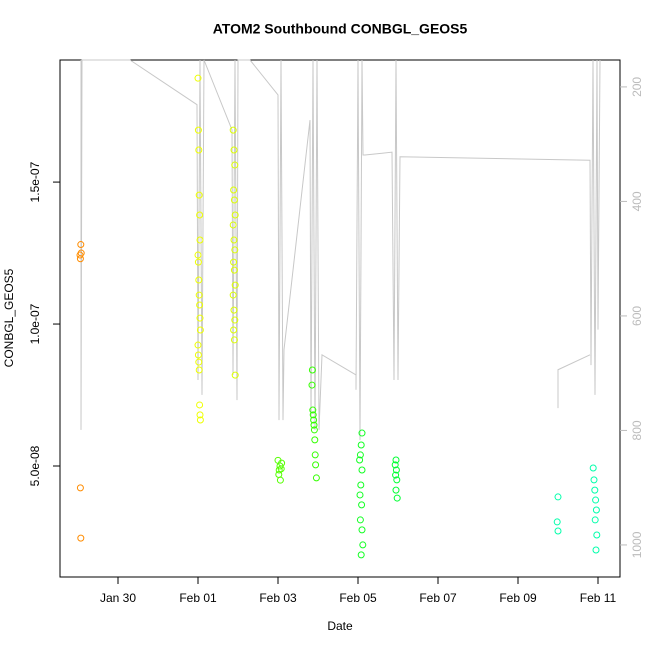  Describe the element at coordinates (35, 465) in the screenshot. I see `y-tick-label: 5.0e-08` at that location.